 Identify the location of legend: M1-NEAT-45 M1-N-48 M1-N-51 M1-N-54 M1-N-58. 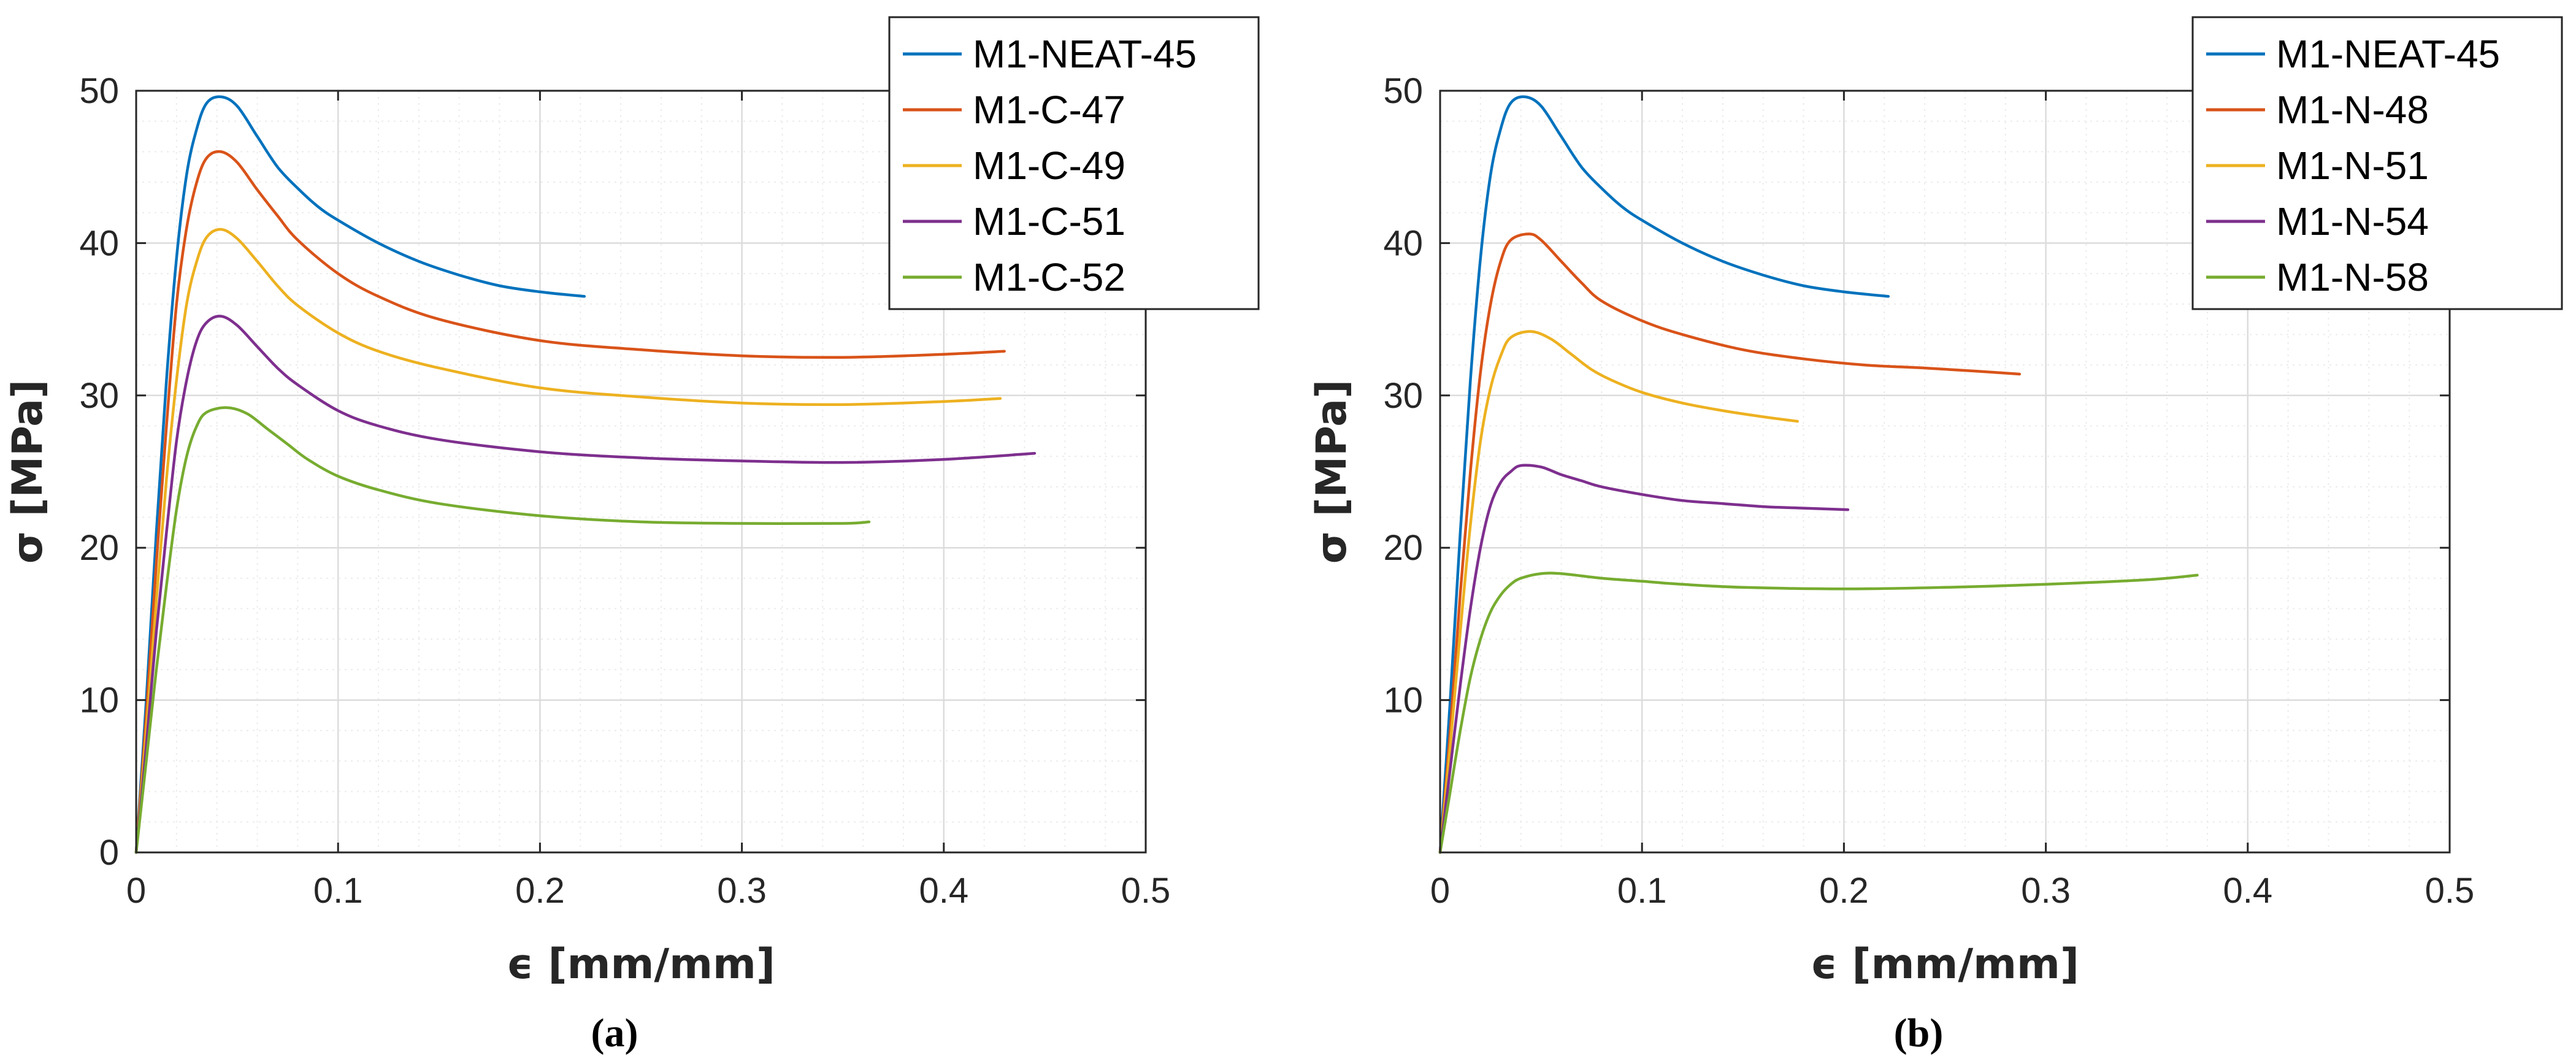
(2377, 163).